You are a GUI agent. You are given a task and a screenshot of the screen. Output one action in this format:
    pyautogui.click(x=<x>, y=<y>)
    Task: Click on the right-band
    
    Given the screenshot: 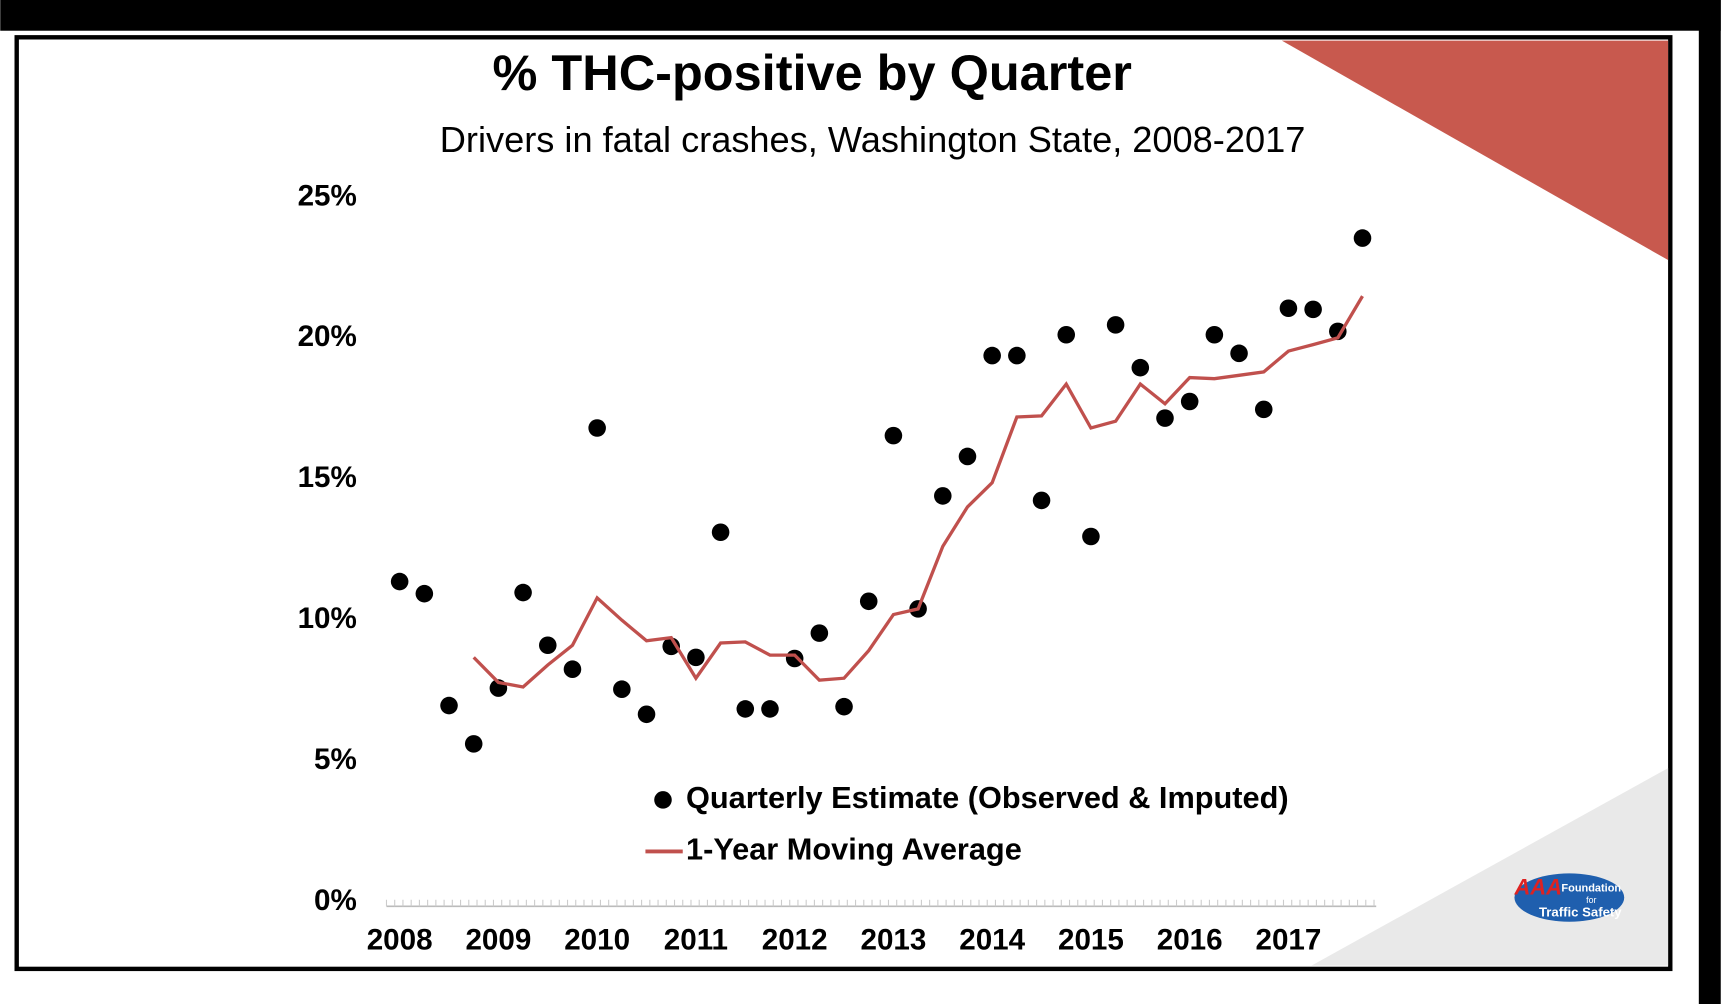 What is the action you would take?
    pyautogui.click(x=1709, y=502)
    